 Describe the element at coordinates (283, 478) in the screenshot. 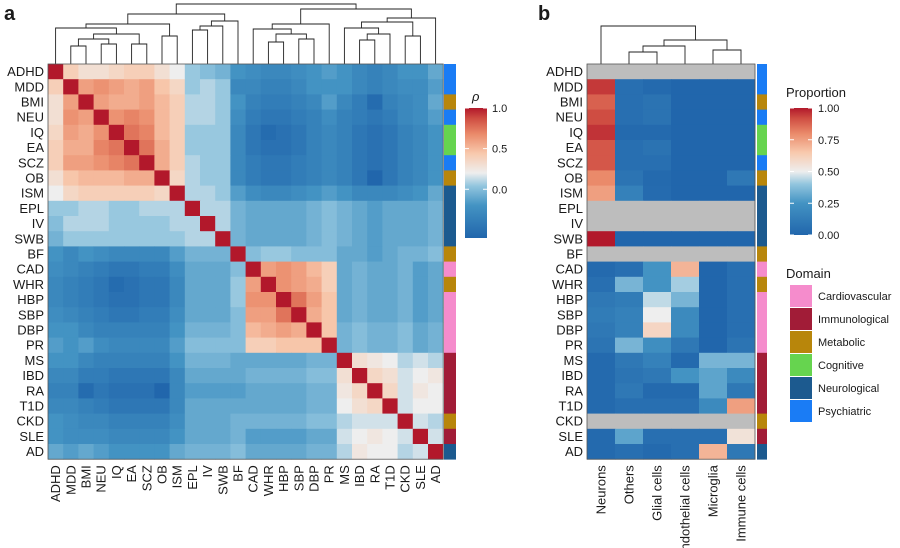

I see `column-label-a: HBP` at that location.